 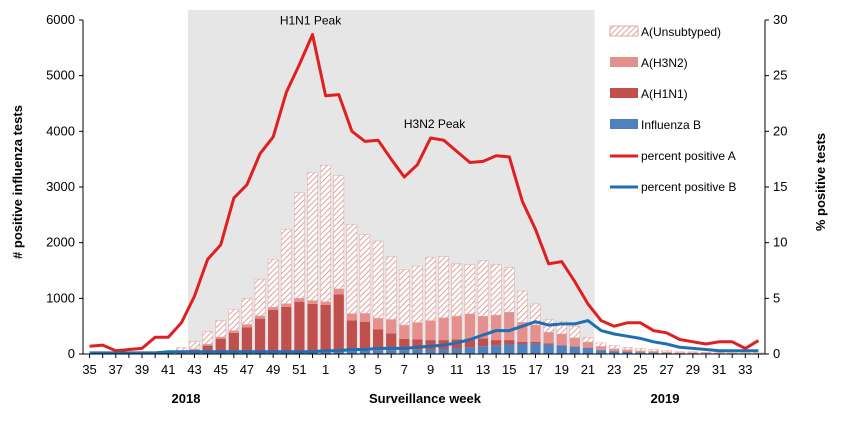 What do you see at coordinates (575, 332) in the screenshot?
I see `bar-a-unsubtyped-wk20` at bounding box center [575, 332].